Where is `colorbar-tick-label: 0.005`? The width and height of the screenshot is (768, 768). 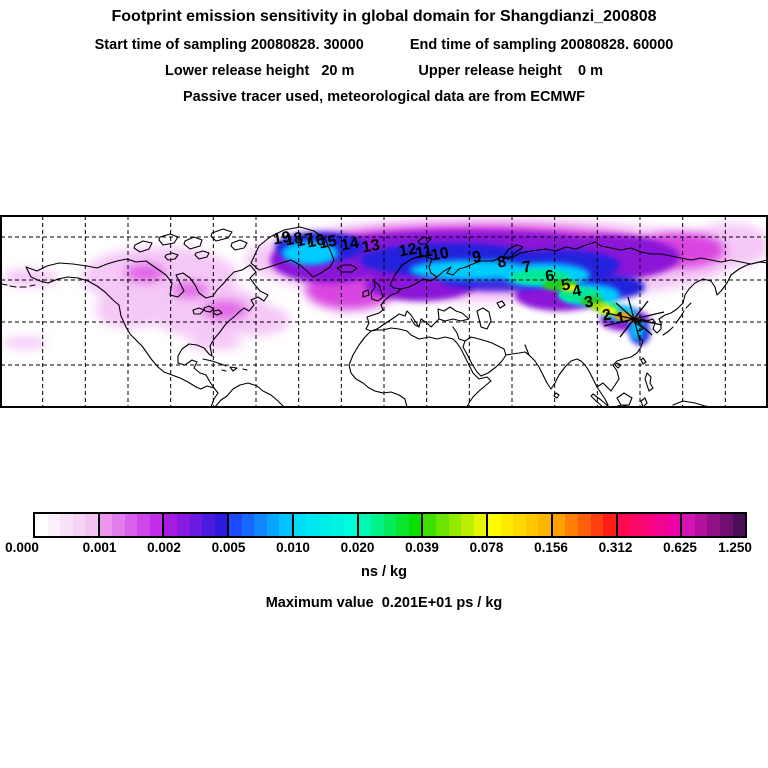
colorbar-tick-label: 0.005 is located at coordinates (228, 547).